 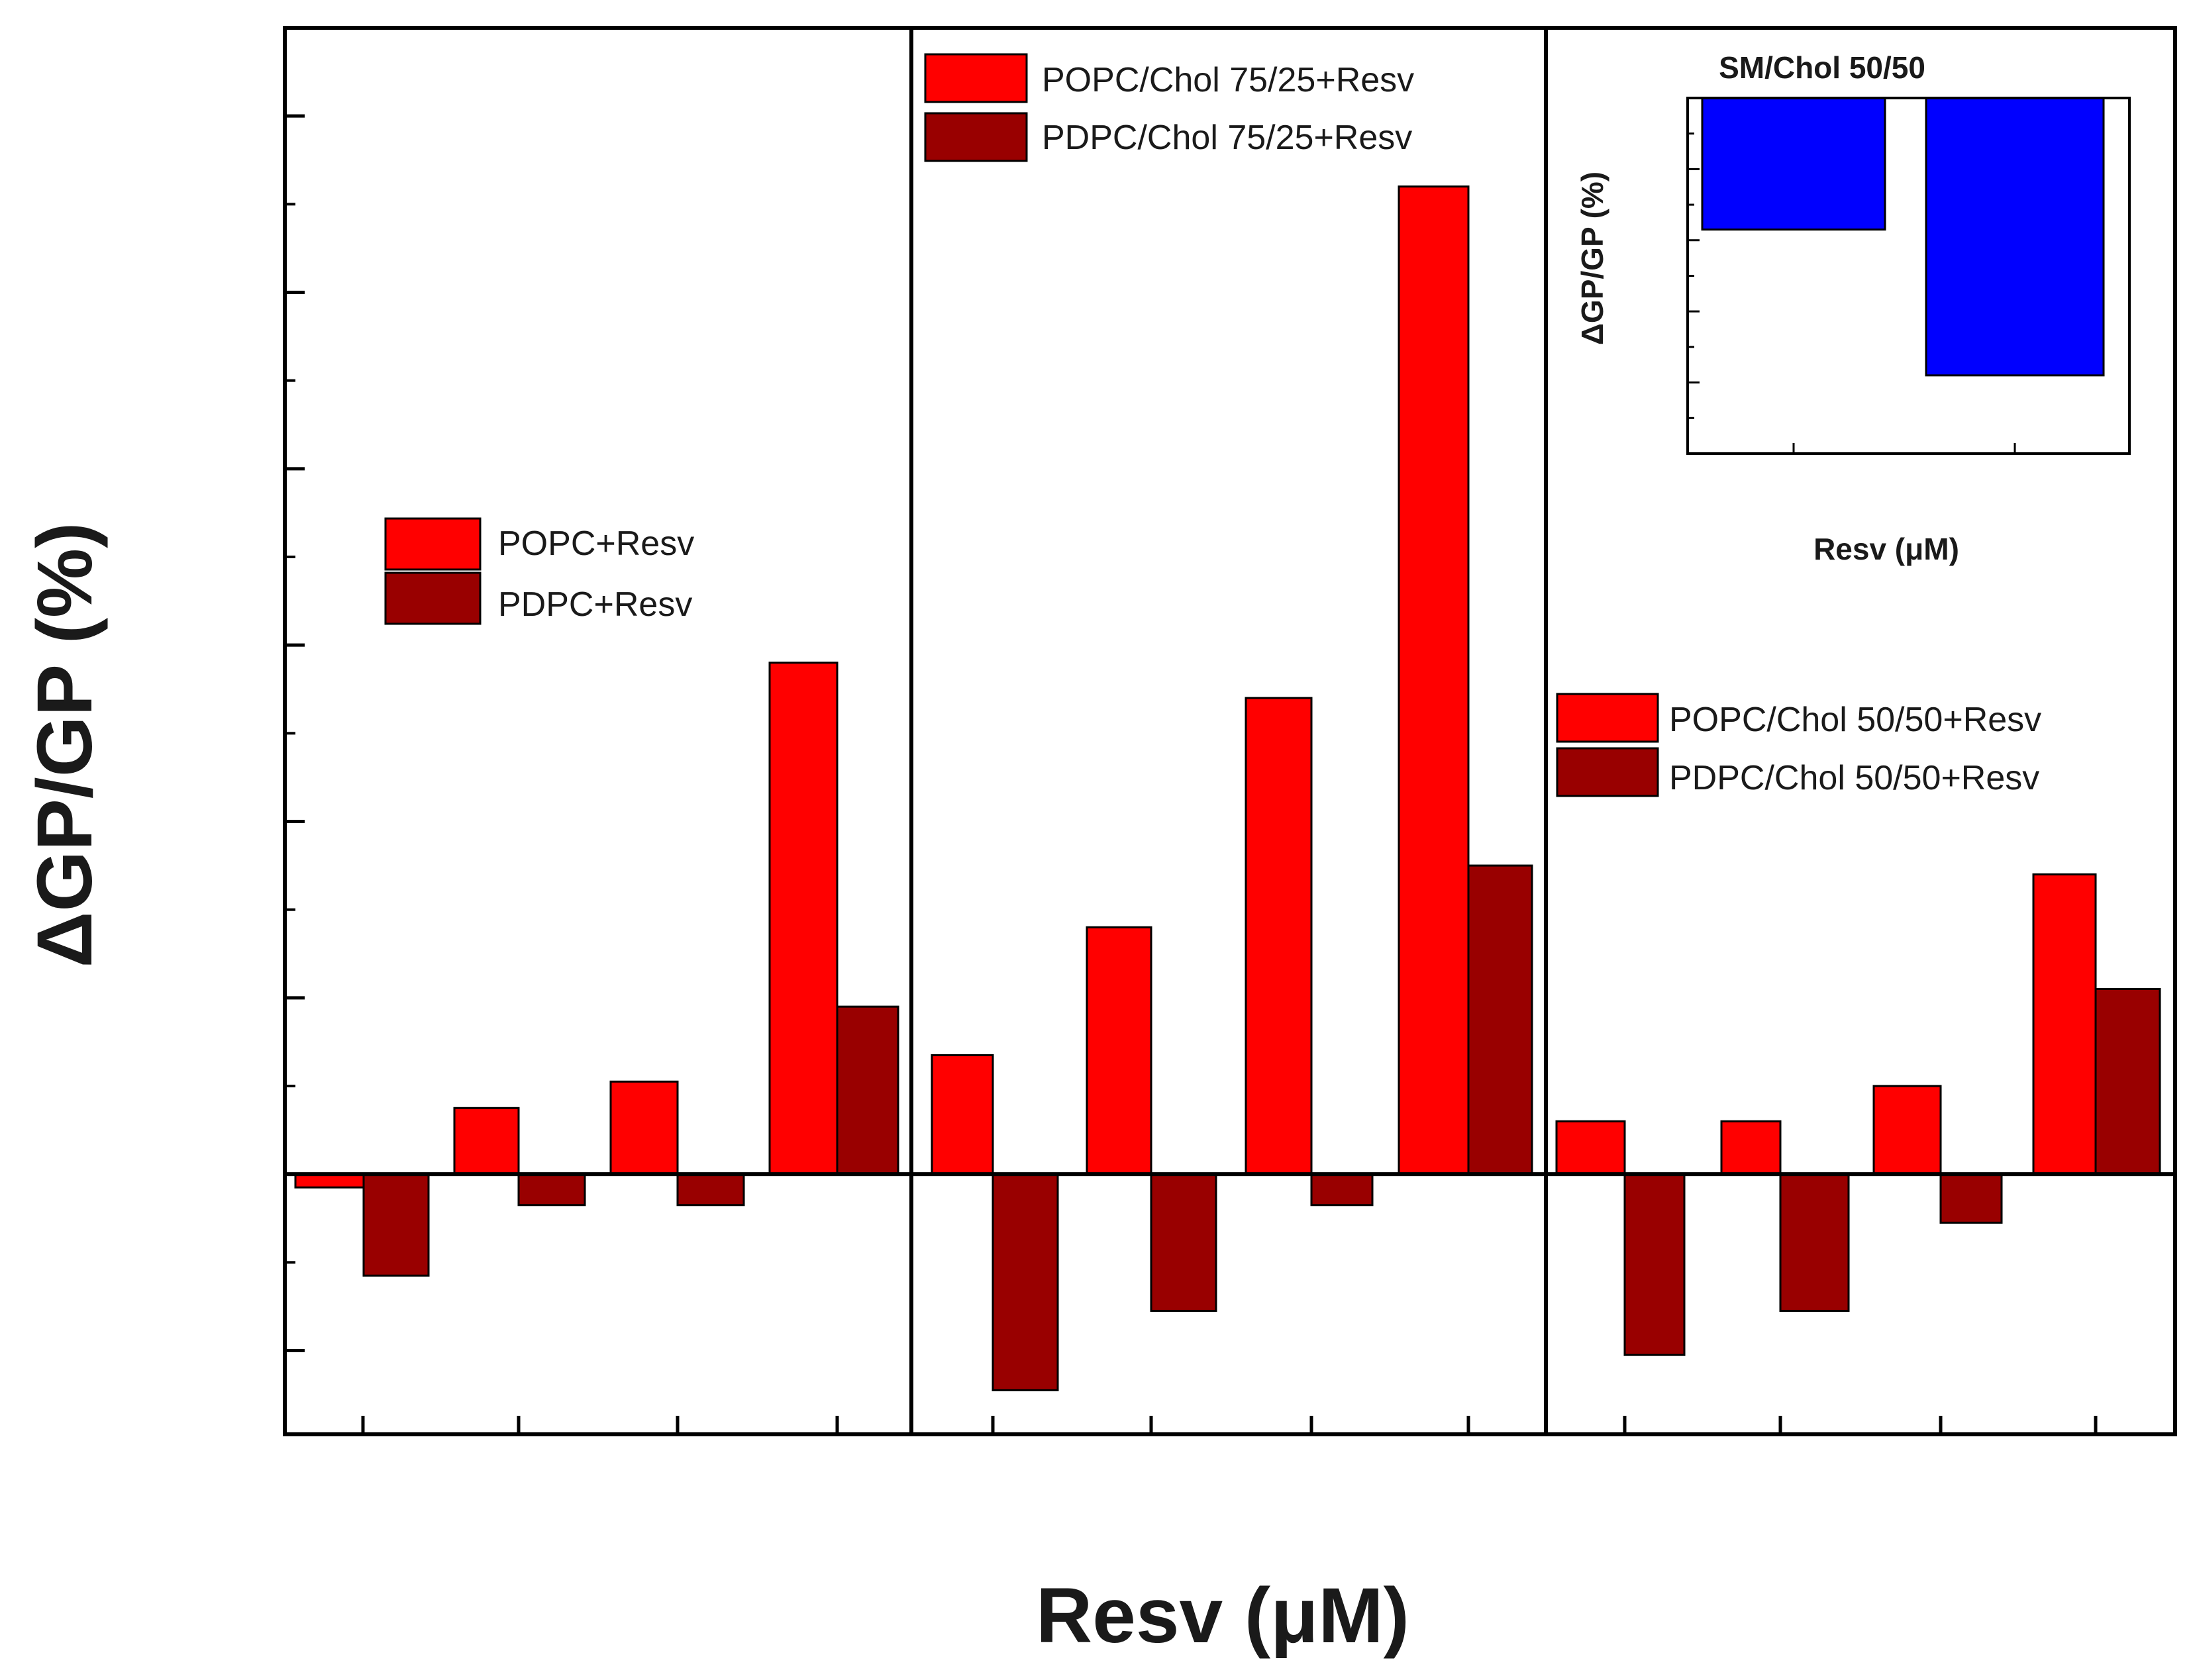 I want to click on inset-y-ticks, so click(x=1694, y=276).